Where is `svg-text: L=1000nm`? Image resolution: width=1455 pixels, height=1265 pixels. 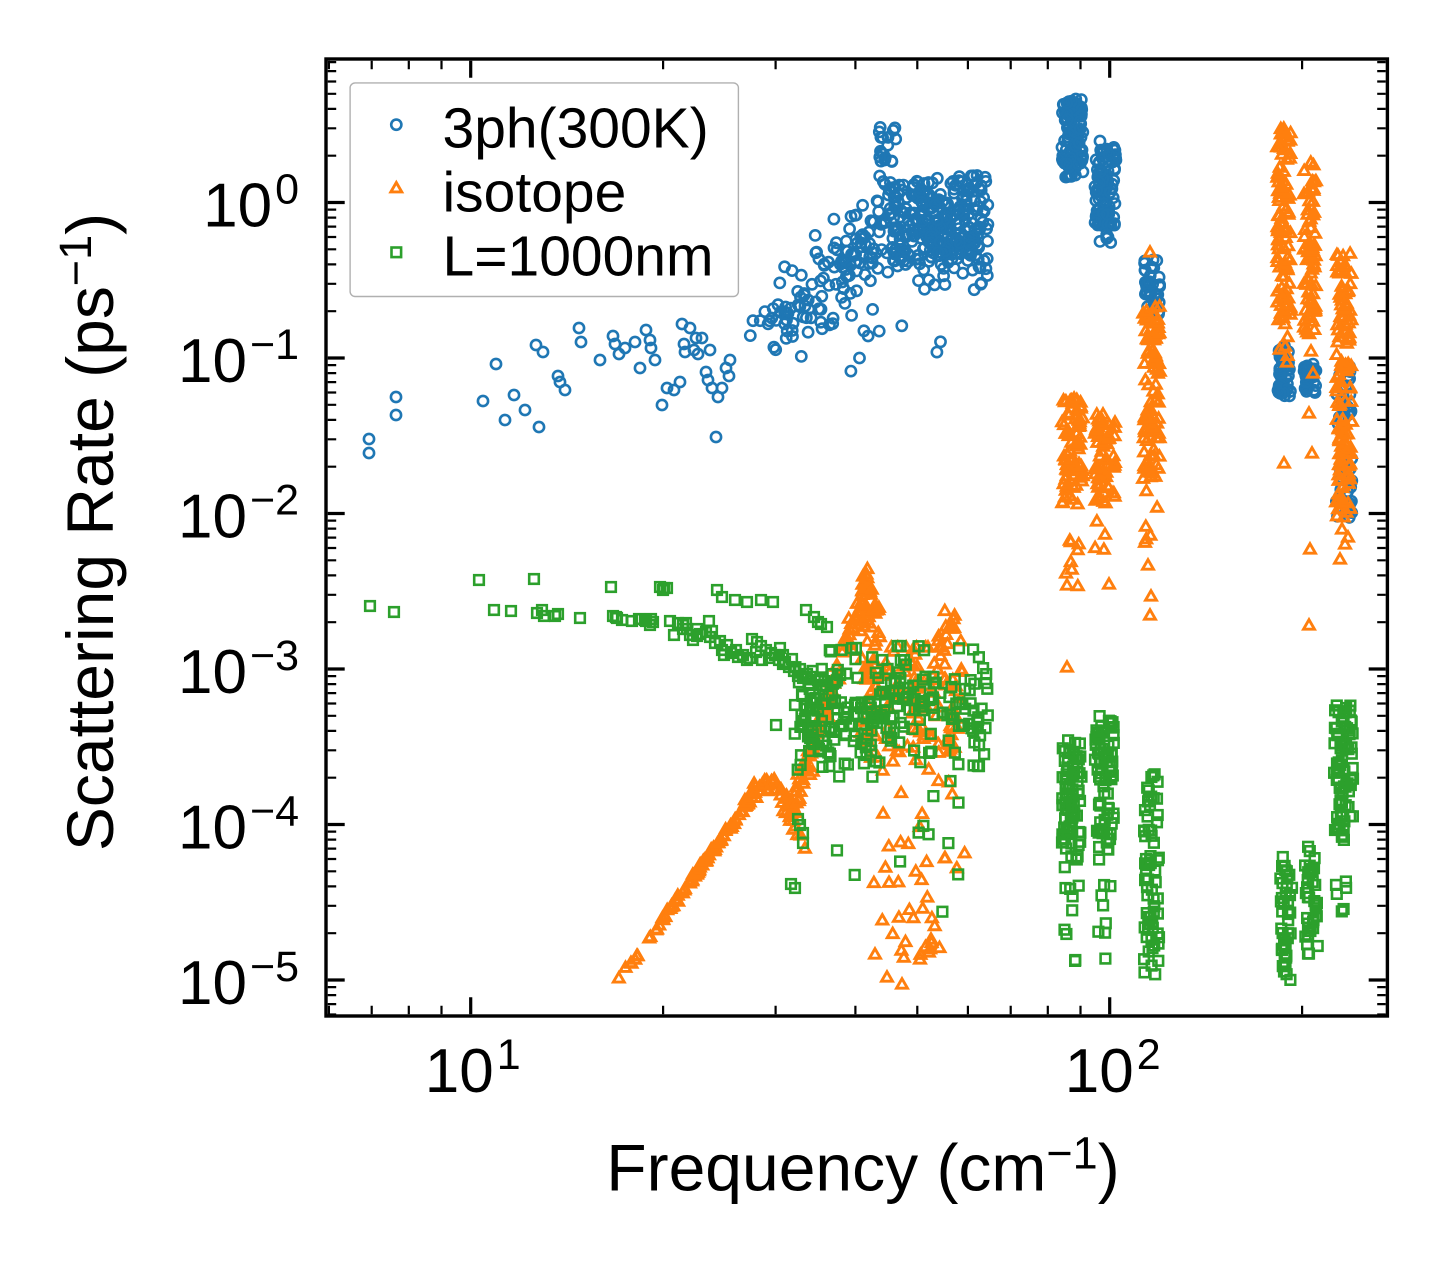 svg-text: L=1000nm is located at coordinates (578, 257).